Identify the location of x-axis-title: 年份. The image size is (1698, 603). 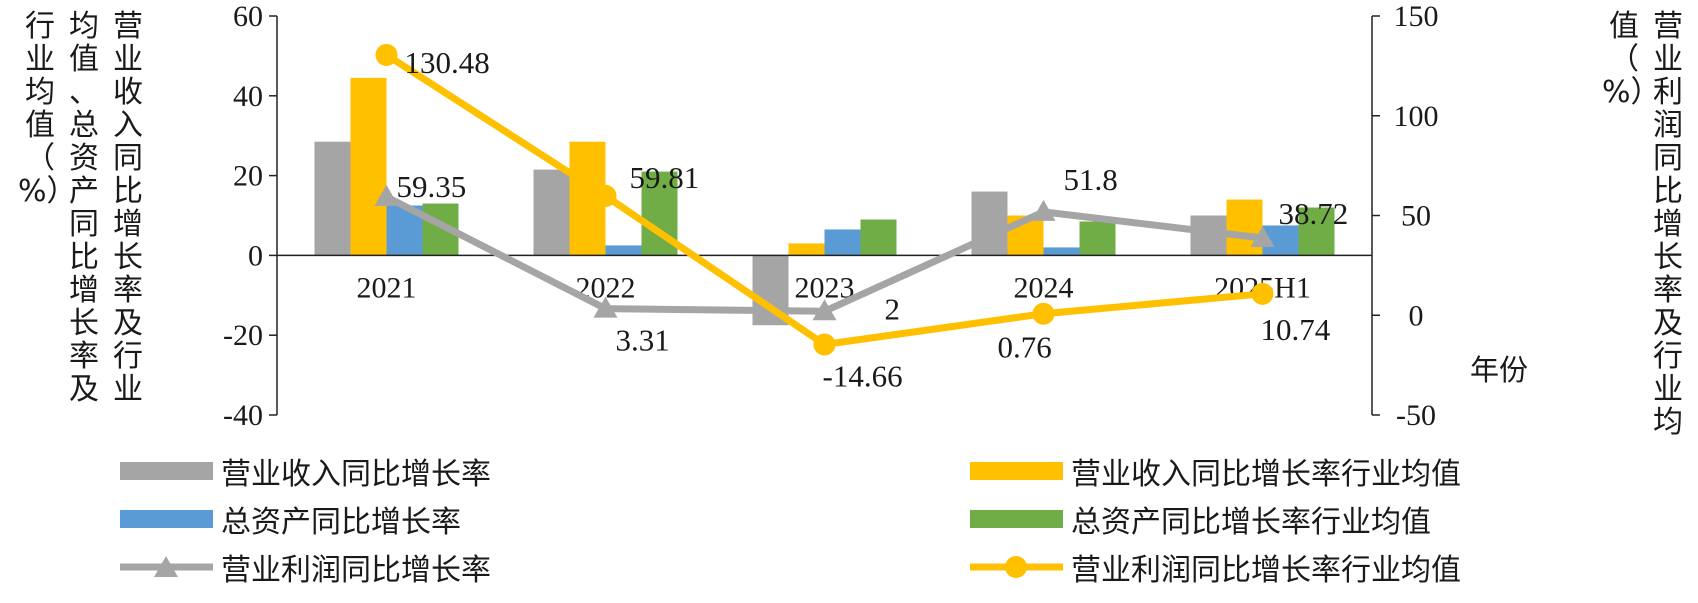
(1499, 370).